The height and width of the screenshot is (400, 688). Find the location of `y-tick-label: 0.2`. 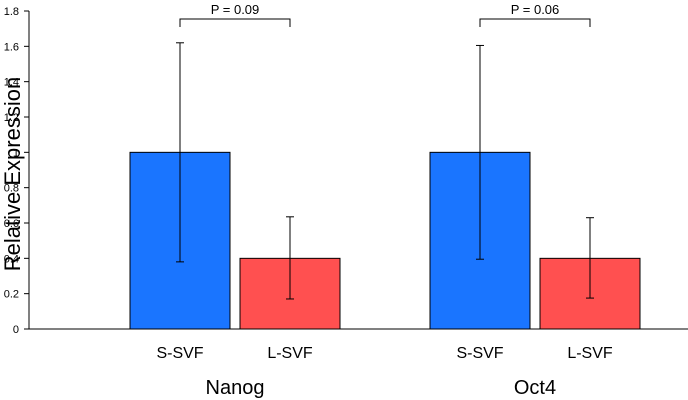

y-tick-label: 0.2 is located at coordinates (11, 295).